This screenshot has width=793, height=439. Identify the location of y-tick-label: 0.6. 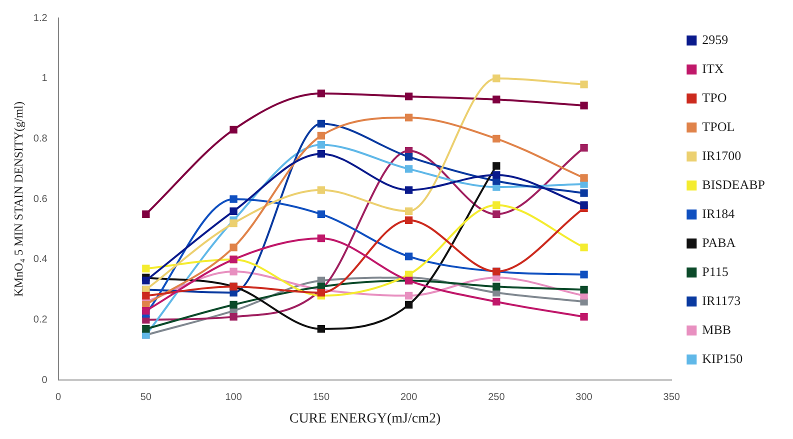
(40, 199).